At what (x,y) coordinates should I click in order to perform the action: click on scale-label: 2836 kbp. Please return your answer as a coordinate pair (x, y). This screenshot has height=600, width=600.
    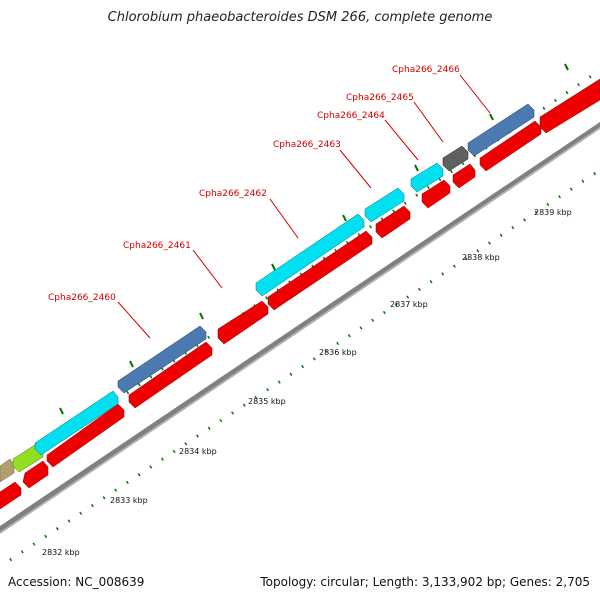
    Looking at the image, I should click on (338, 352).